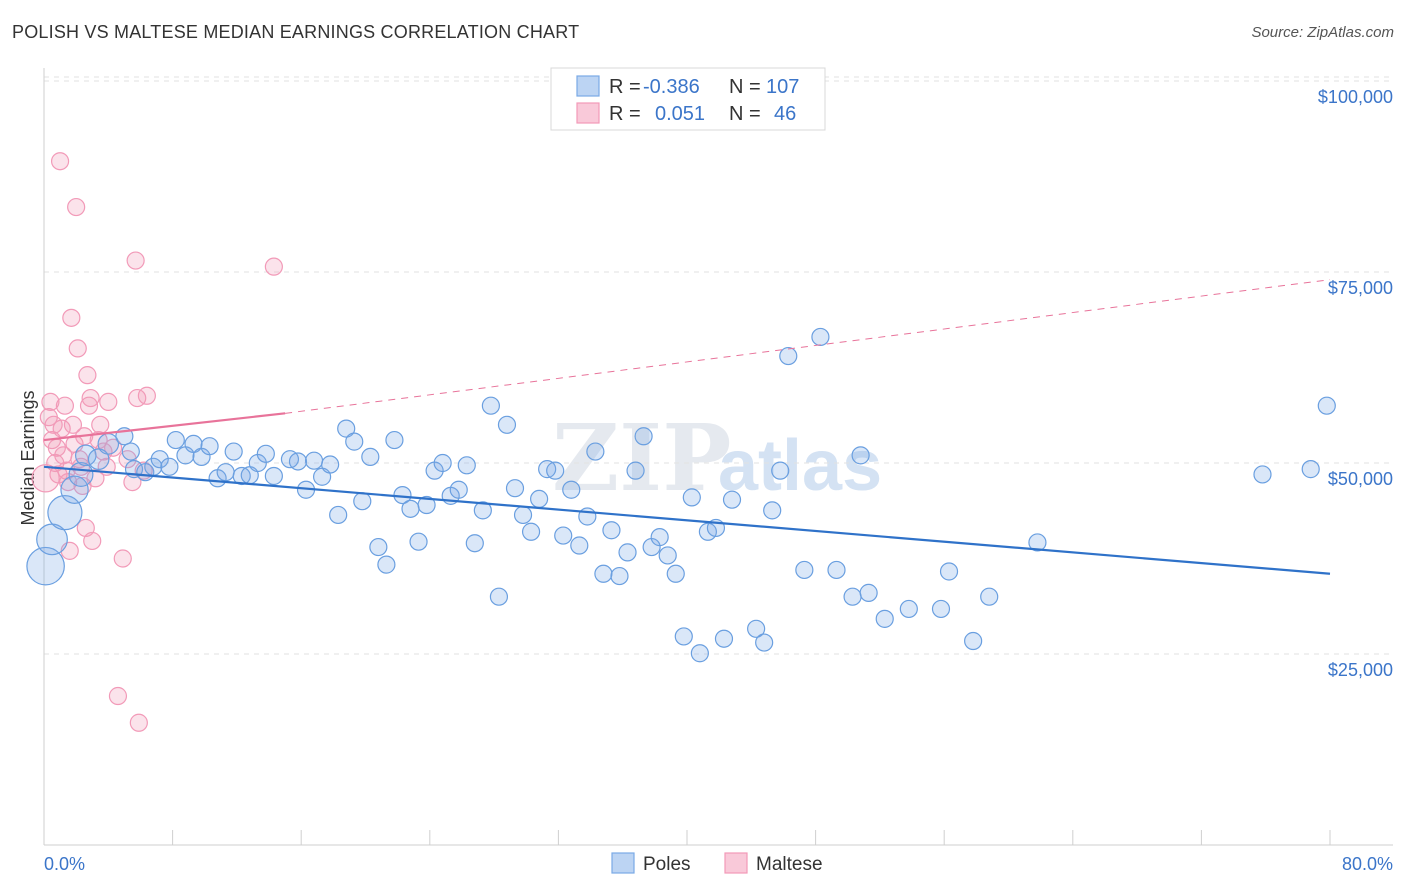 The image size is (1406, 892). What do you see at coordinates (1360, 288) in the screenshot?
I see `y-tick-label-75000: $75,000` at bounding box center [1360, 288].